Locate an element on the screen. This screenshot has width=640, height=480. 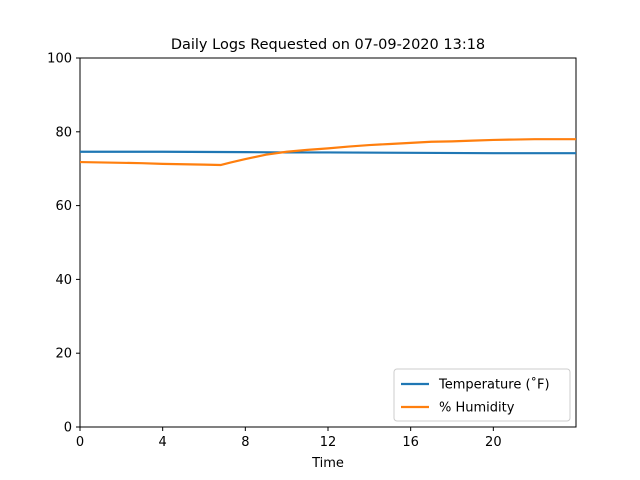
y-tick-label: 40 is located at coordinates (63, 280).